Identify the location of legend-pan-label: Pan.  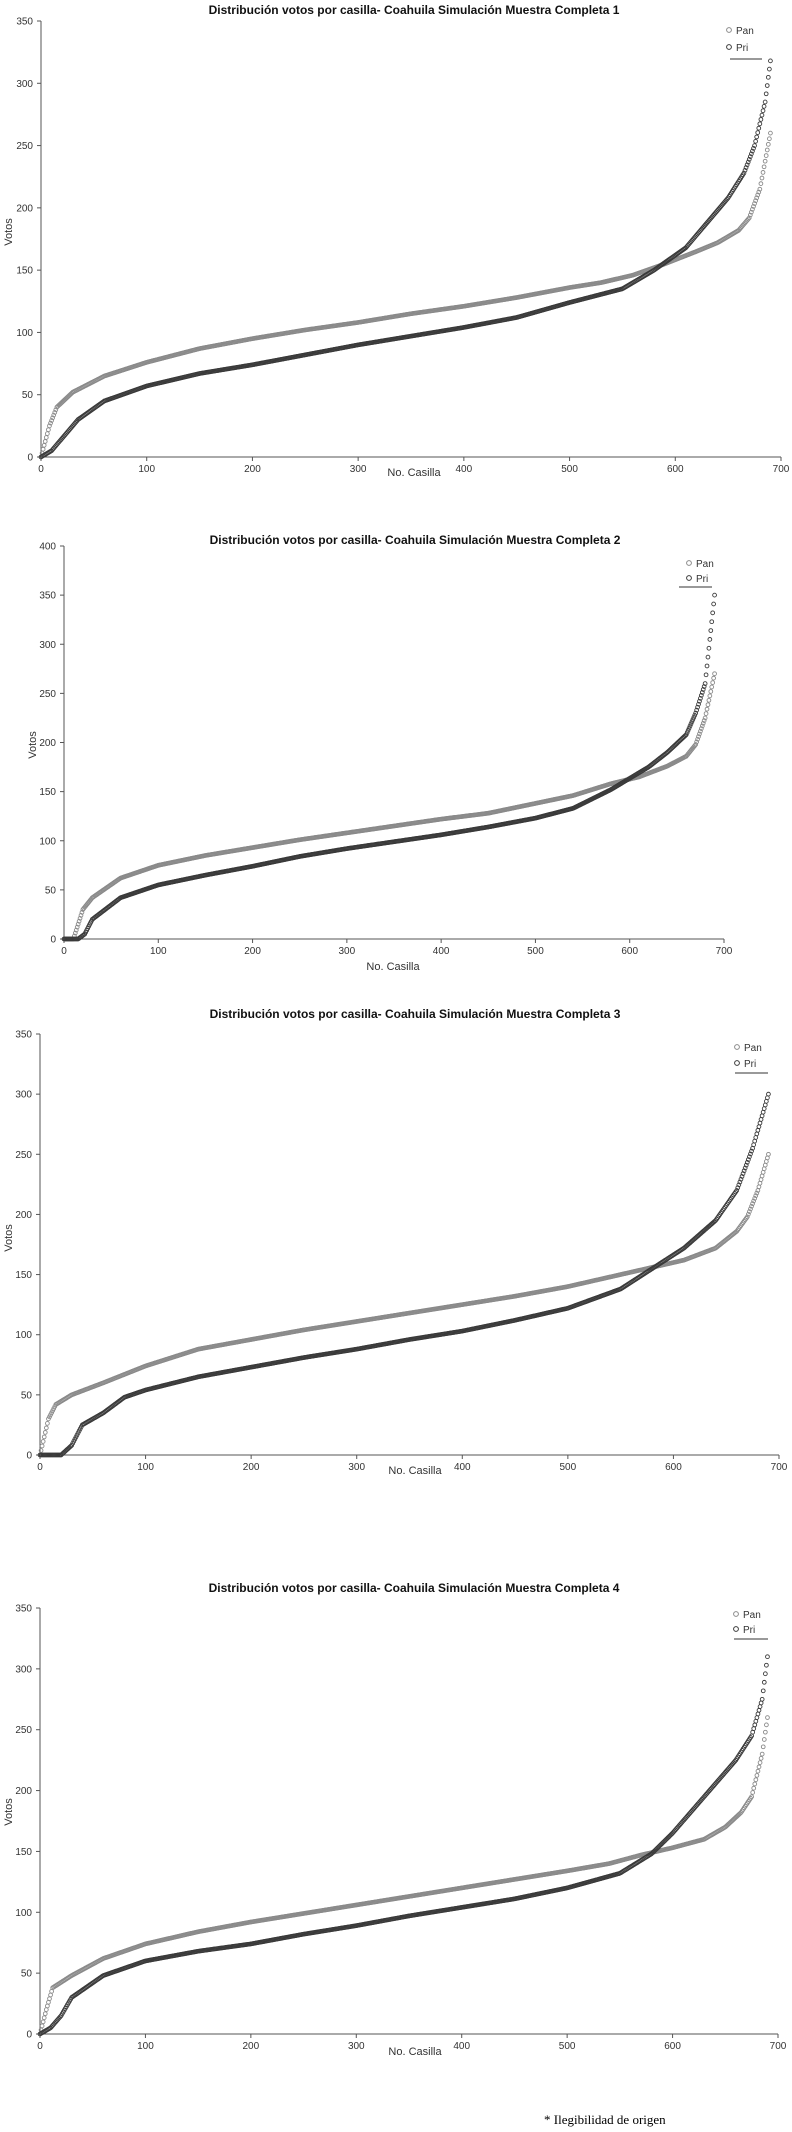
(745, 31).